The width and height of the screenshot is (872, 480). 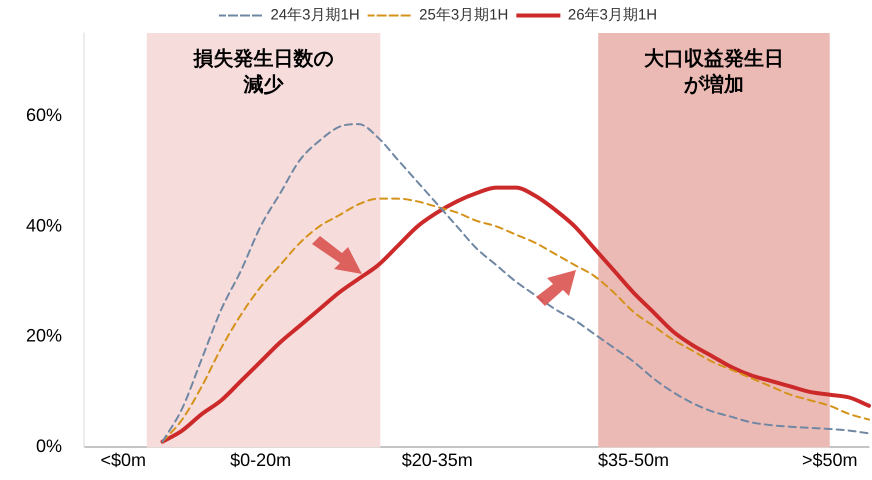 I want to click on annotation: 大口収益発生日が増加, so click(x=713, y=71).